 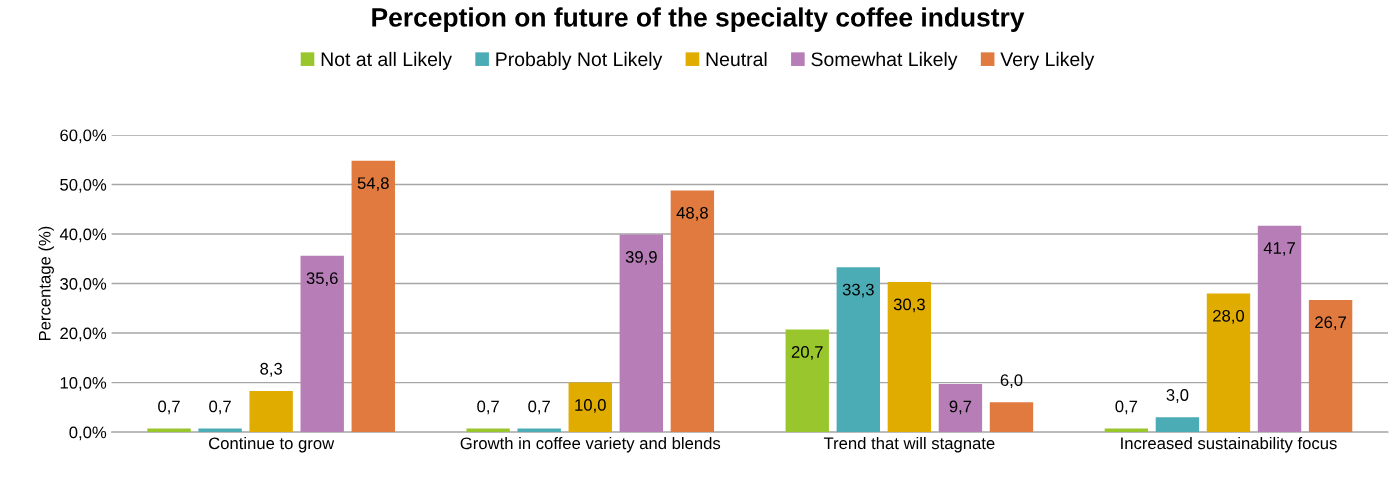 I want to click on legend-label: Neutral, so click(x=736, y=59).